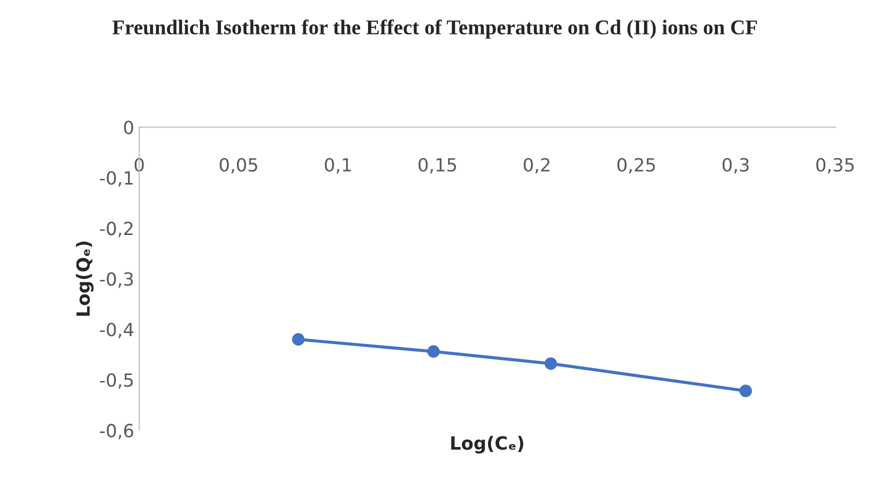 This screenshot has width=870, height=489. What do you see at coordinates (116, 381) in the screenshot?
I see `y-tick-label: -0,5` at bounding box center [116, 381].